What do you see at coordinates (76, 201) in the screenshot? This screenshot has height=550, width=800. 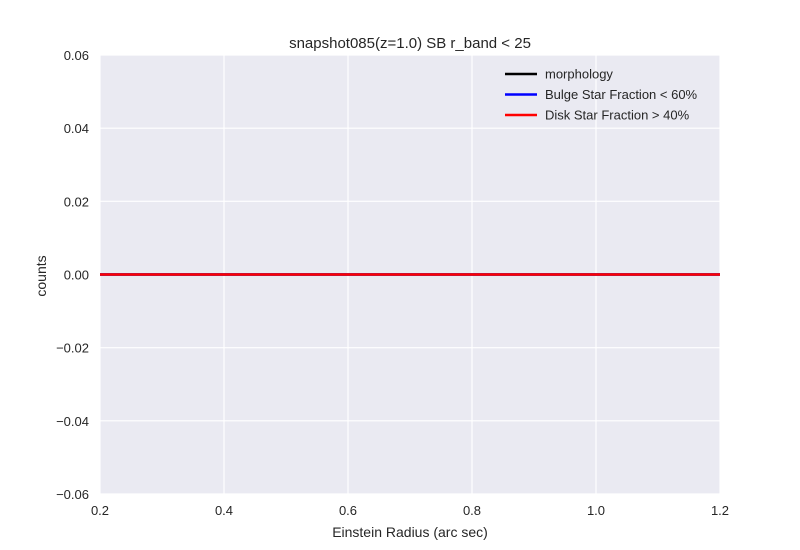 I see `y-tick-label: 0.02` at bounding box center [76, 201].